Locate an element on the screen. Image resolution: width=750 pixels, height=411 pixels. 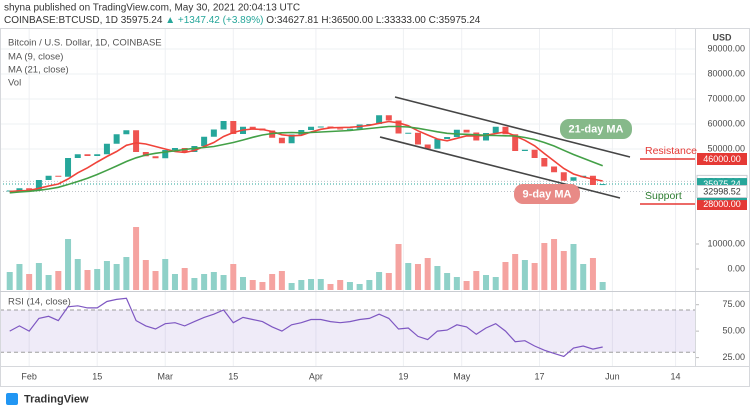
level-name: Resistance is located at coordinates (671, 151).